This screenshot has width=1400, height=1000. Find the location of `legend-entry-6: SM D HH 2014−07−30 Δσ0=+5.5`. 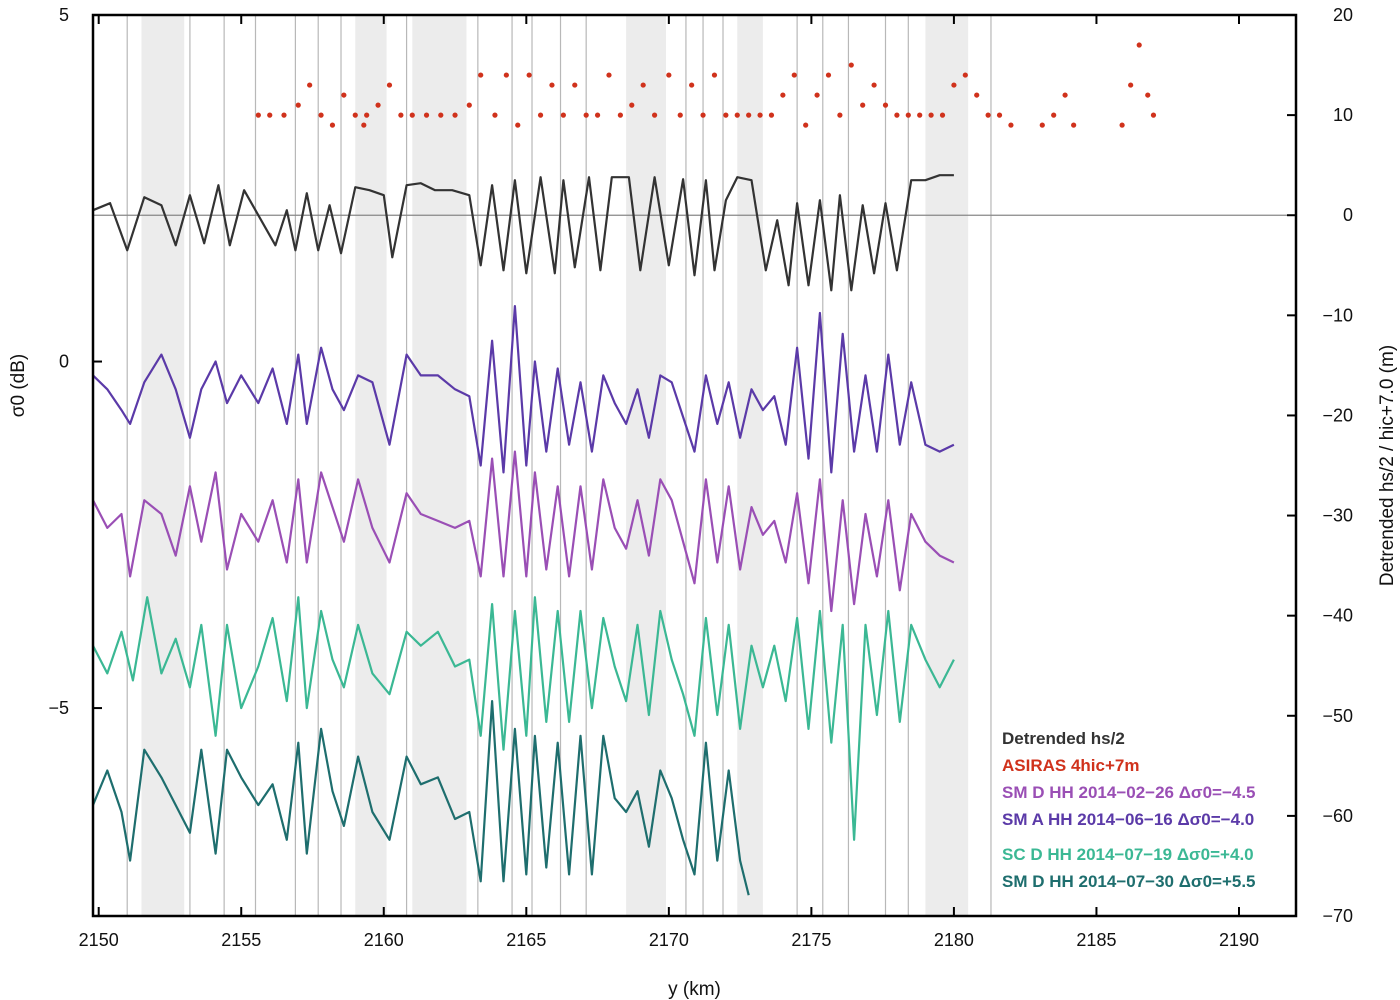

legend-entry-6: SM D HH 2014−07−30 Δσ0=+5.5 is located at coordinates (1129, 881).